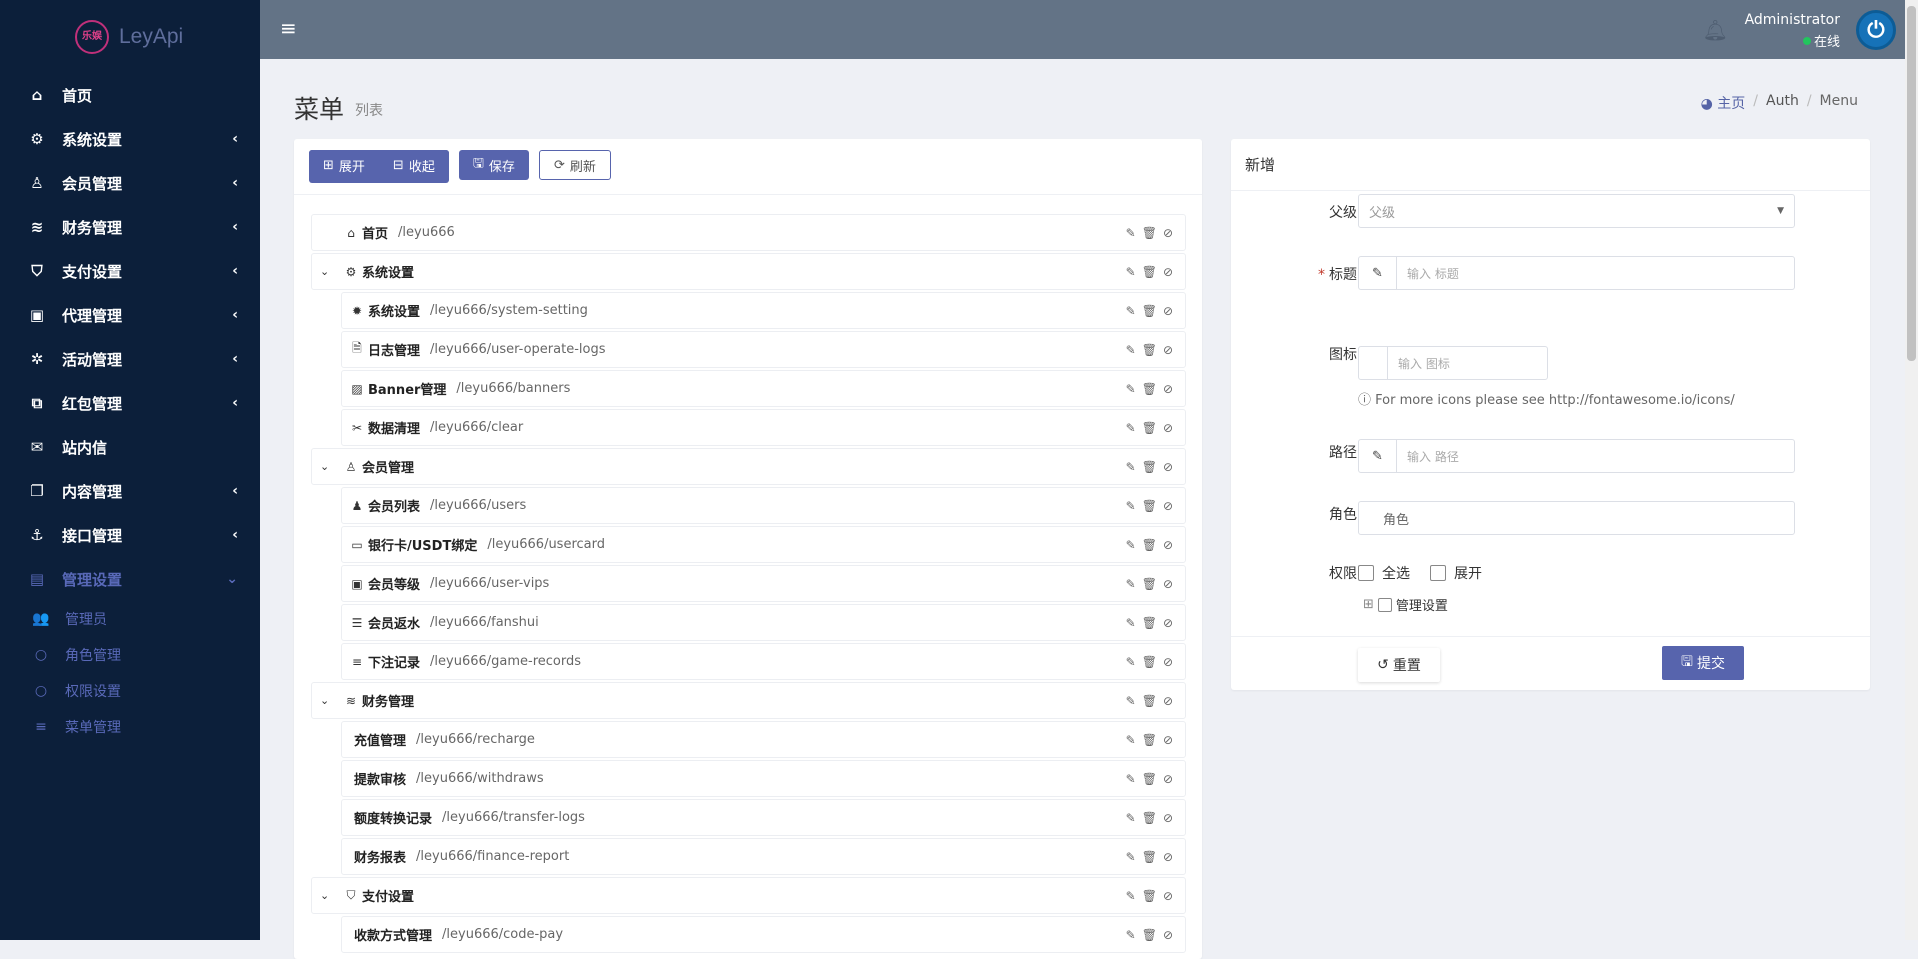 The image size is (1918, 959). I want to click on permission-checkbox, so click(1384, 604).